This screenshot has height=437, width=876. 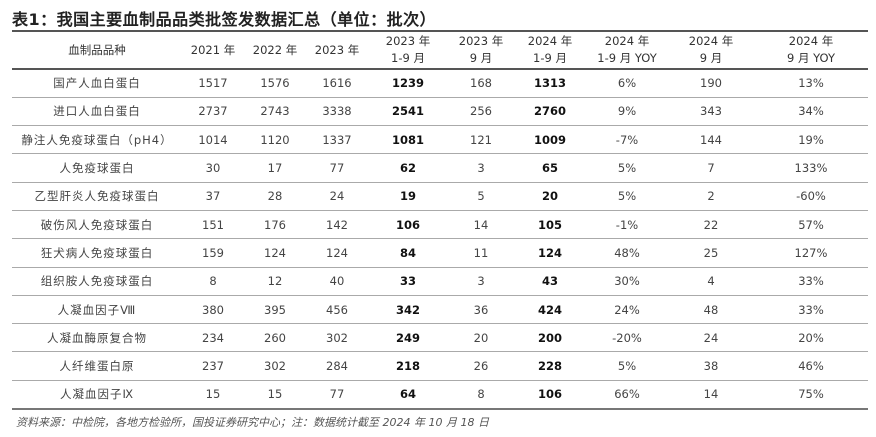 What do you see at coordinates (481, 337) in the screenshot?
I see `value-cell: 20` at bounding box center [481, 337].